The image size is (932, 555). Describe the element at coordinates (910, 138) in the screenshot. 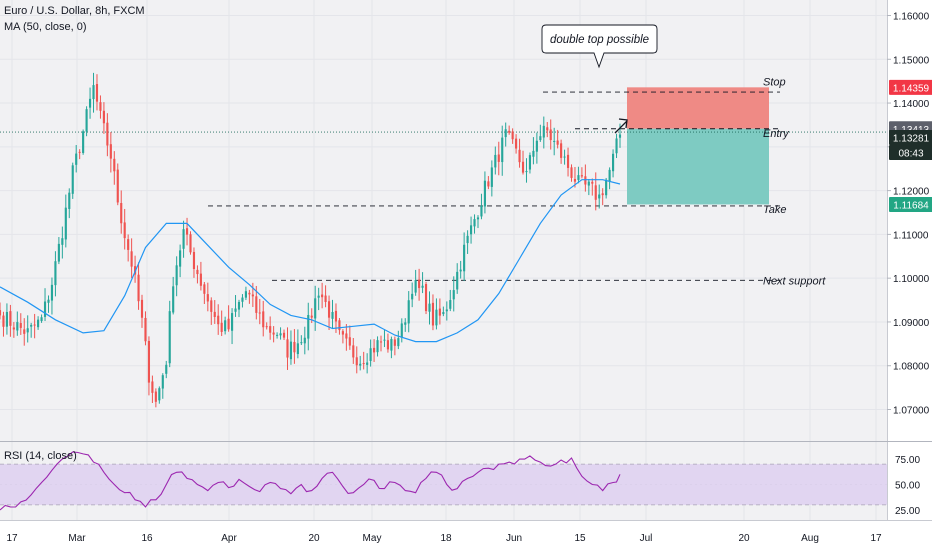

I see `last-price-tag-bg` at that location.